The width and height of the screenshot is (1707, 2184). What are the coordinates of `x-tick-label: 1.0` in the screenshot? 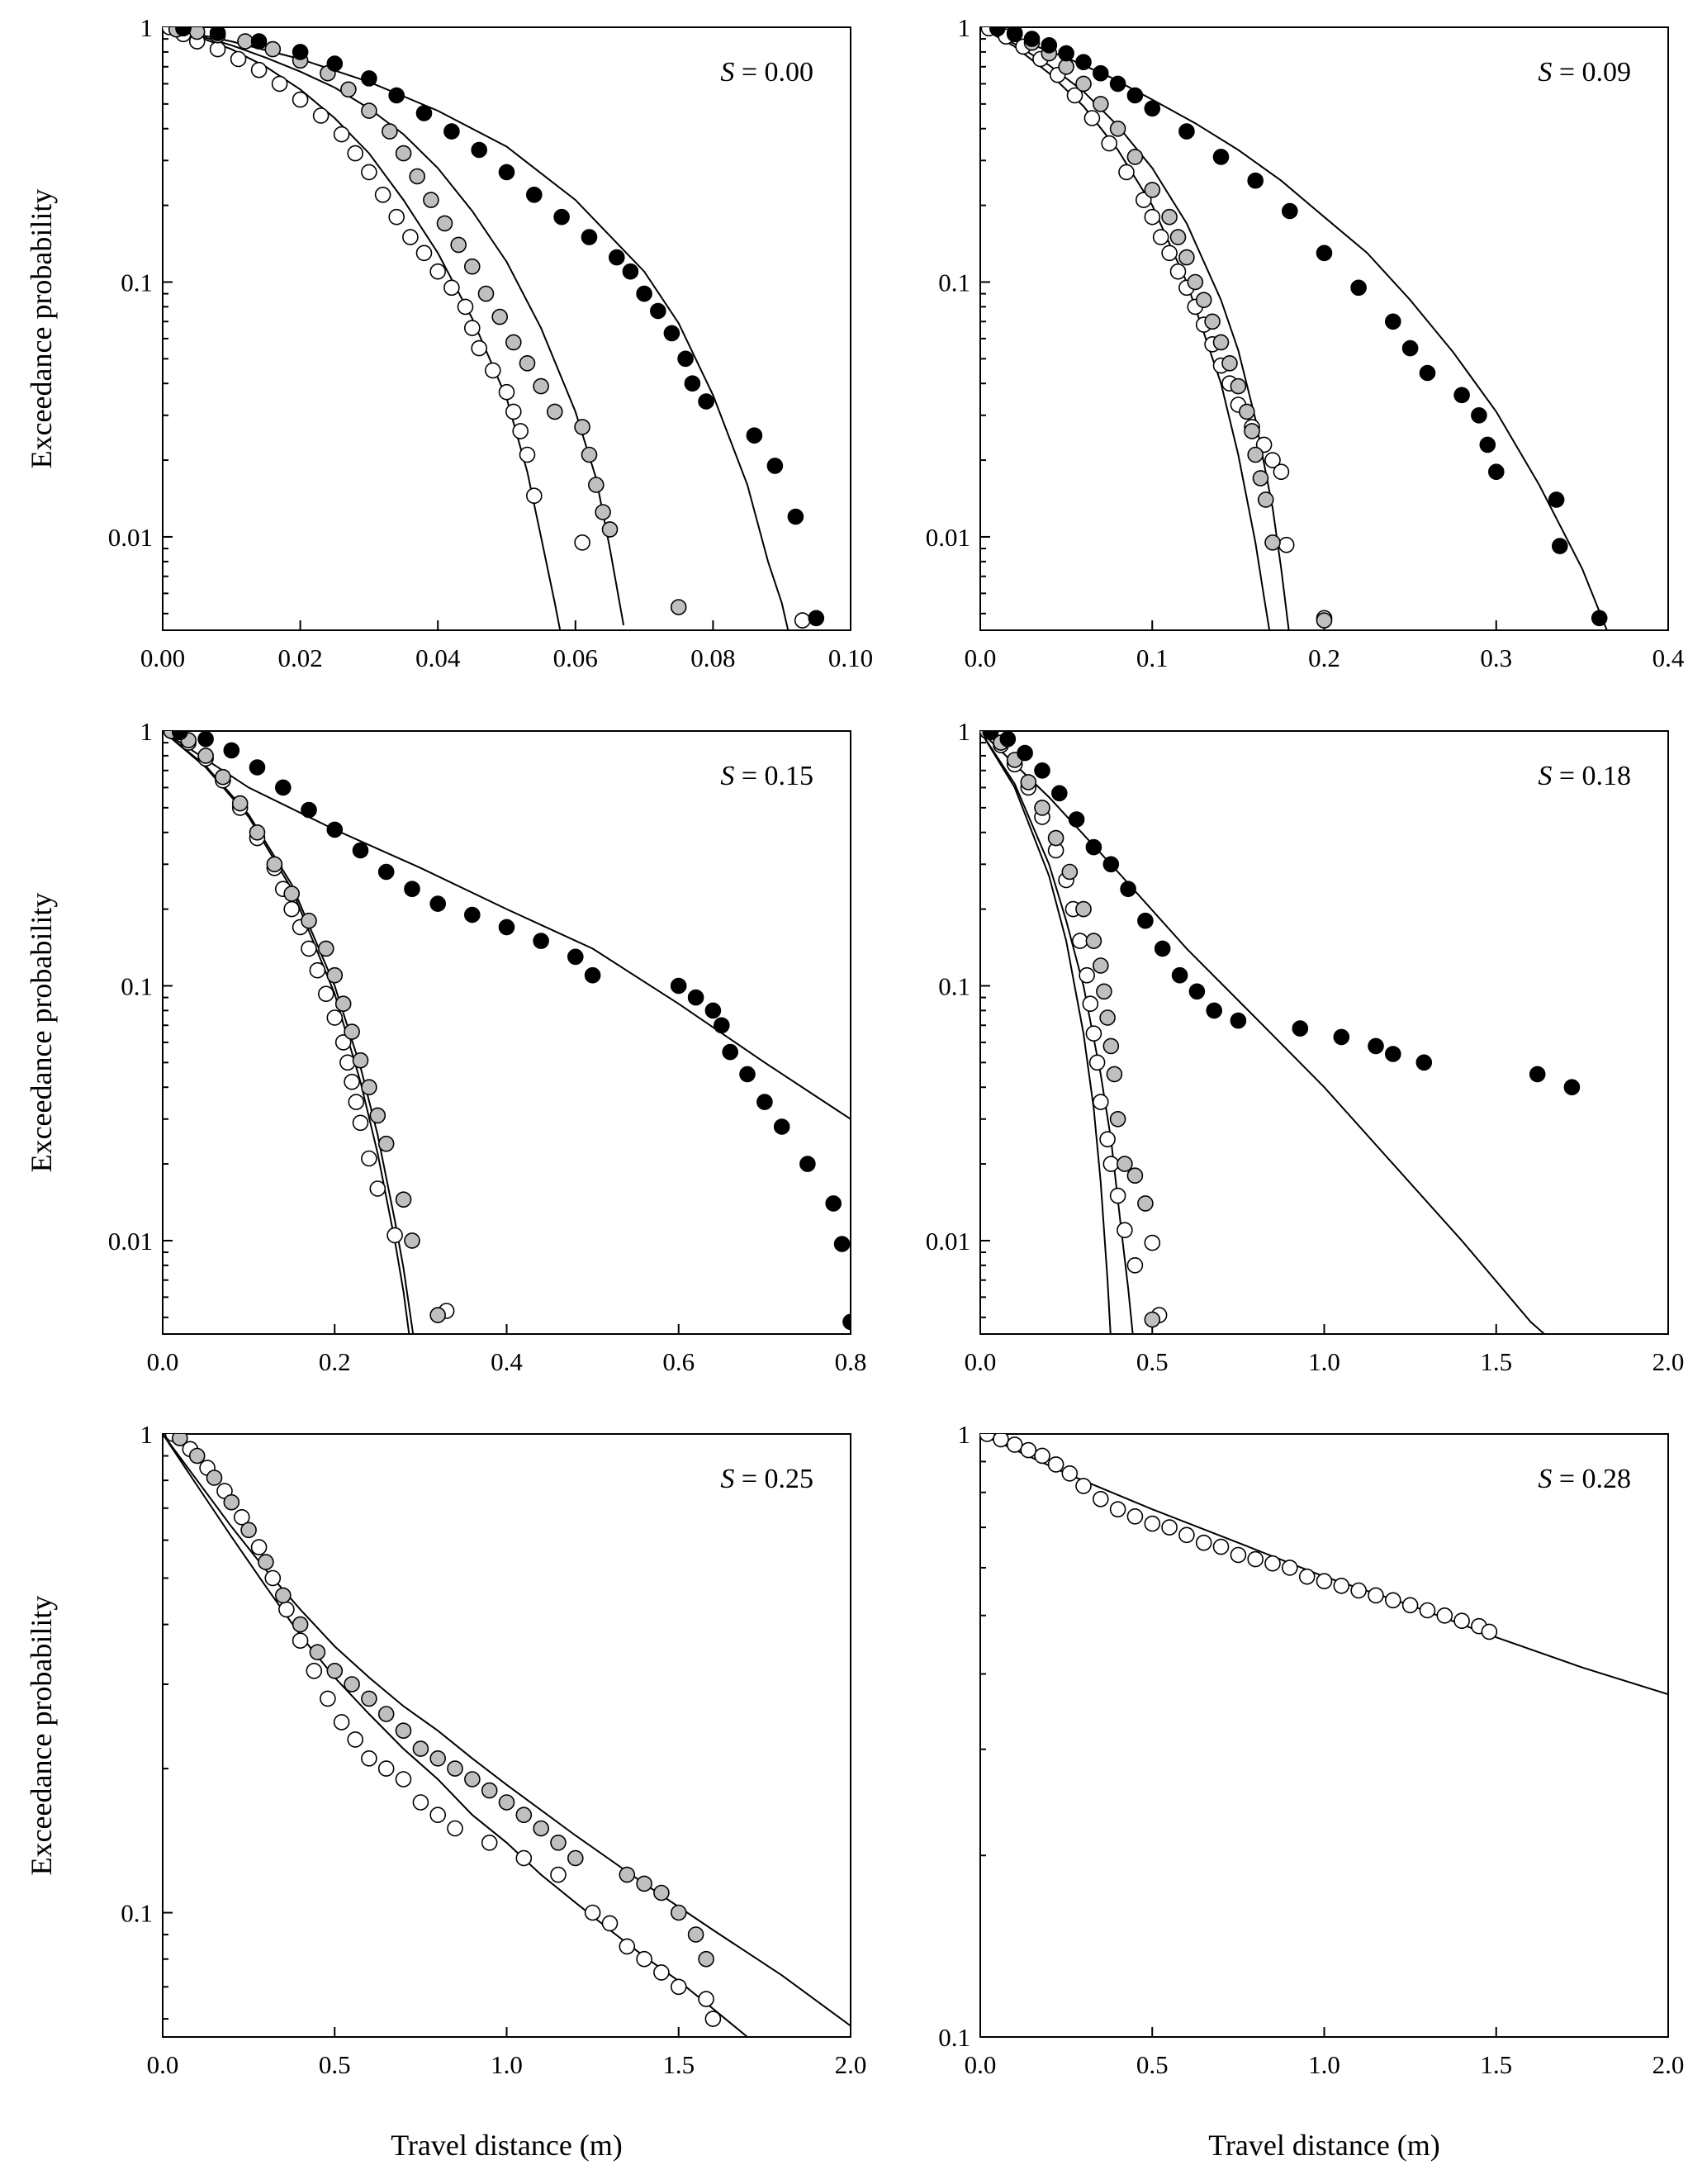 It's located at (1324, 2064).